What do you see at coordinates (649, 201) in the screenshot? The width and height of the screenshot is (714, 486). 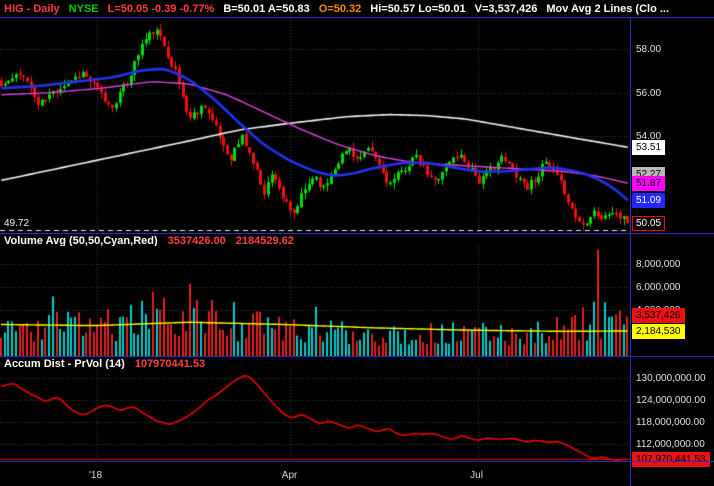 I see `price-flag: 51.09` at bounding box center [649, 201].